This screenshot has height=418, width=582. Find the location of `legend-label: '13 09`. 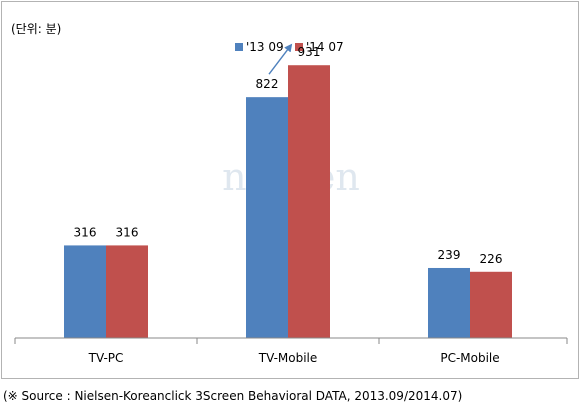

legend-label: '13 09 is located at coordinates (265, 47).